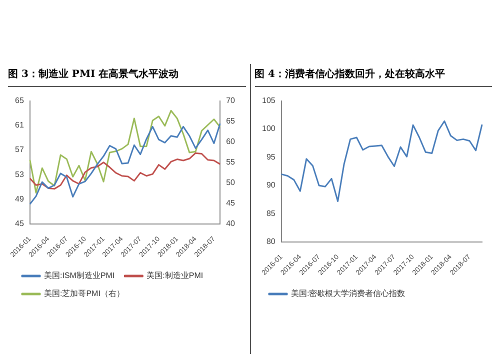 Image resolution: width=500 pixels, height=362 pixels. I want to click on legend-label: 美国:密歇根大学消费者信心指数, so click(347, 293).